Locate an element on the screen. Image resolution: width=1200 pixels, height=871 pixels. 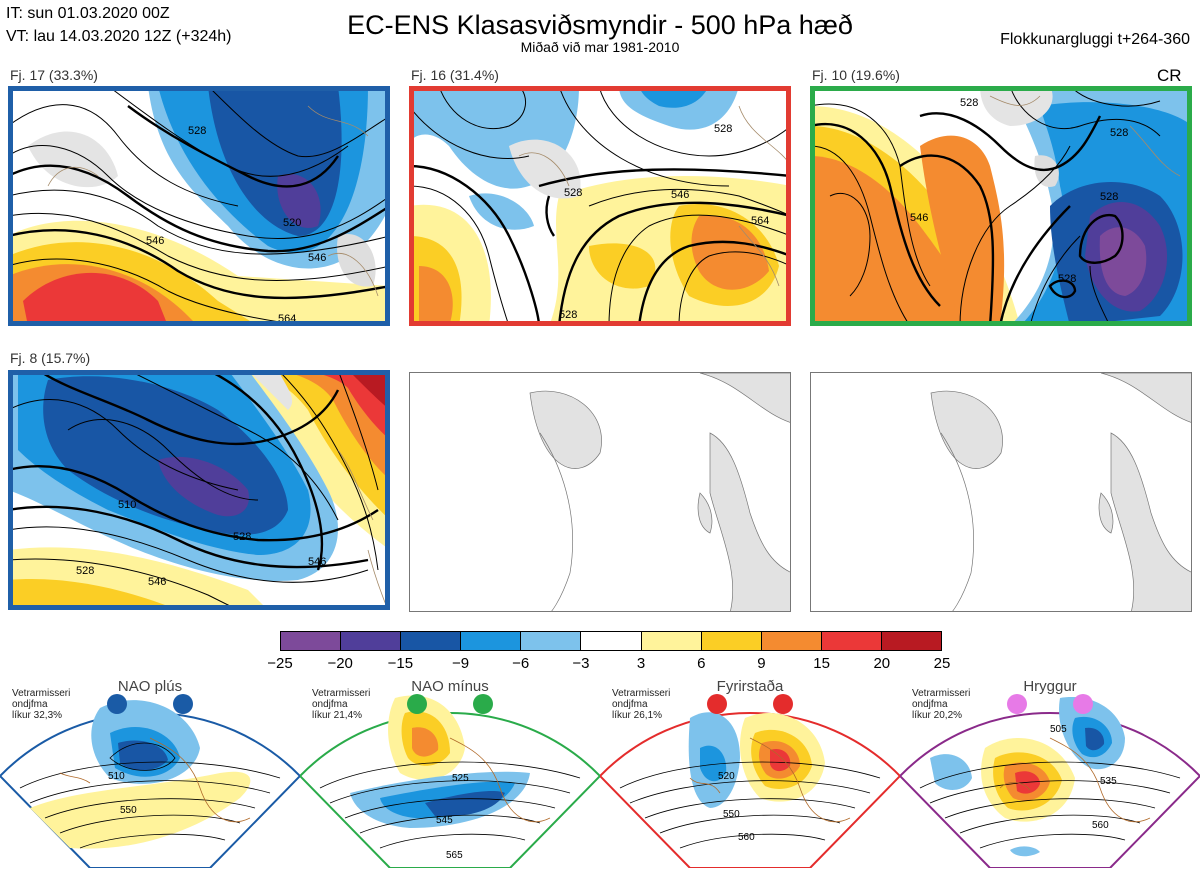
regime-name: NAO plús is located at coordinates (150, 686).